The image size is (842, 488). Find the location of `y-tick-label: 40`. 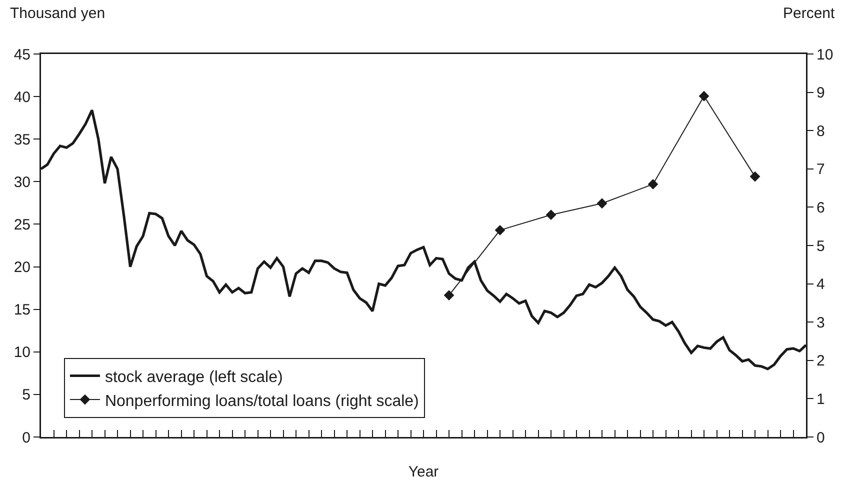

y-tick-label: 40 is located at coordinates (22, 97).